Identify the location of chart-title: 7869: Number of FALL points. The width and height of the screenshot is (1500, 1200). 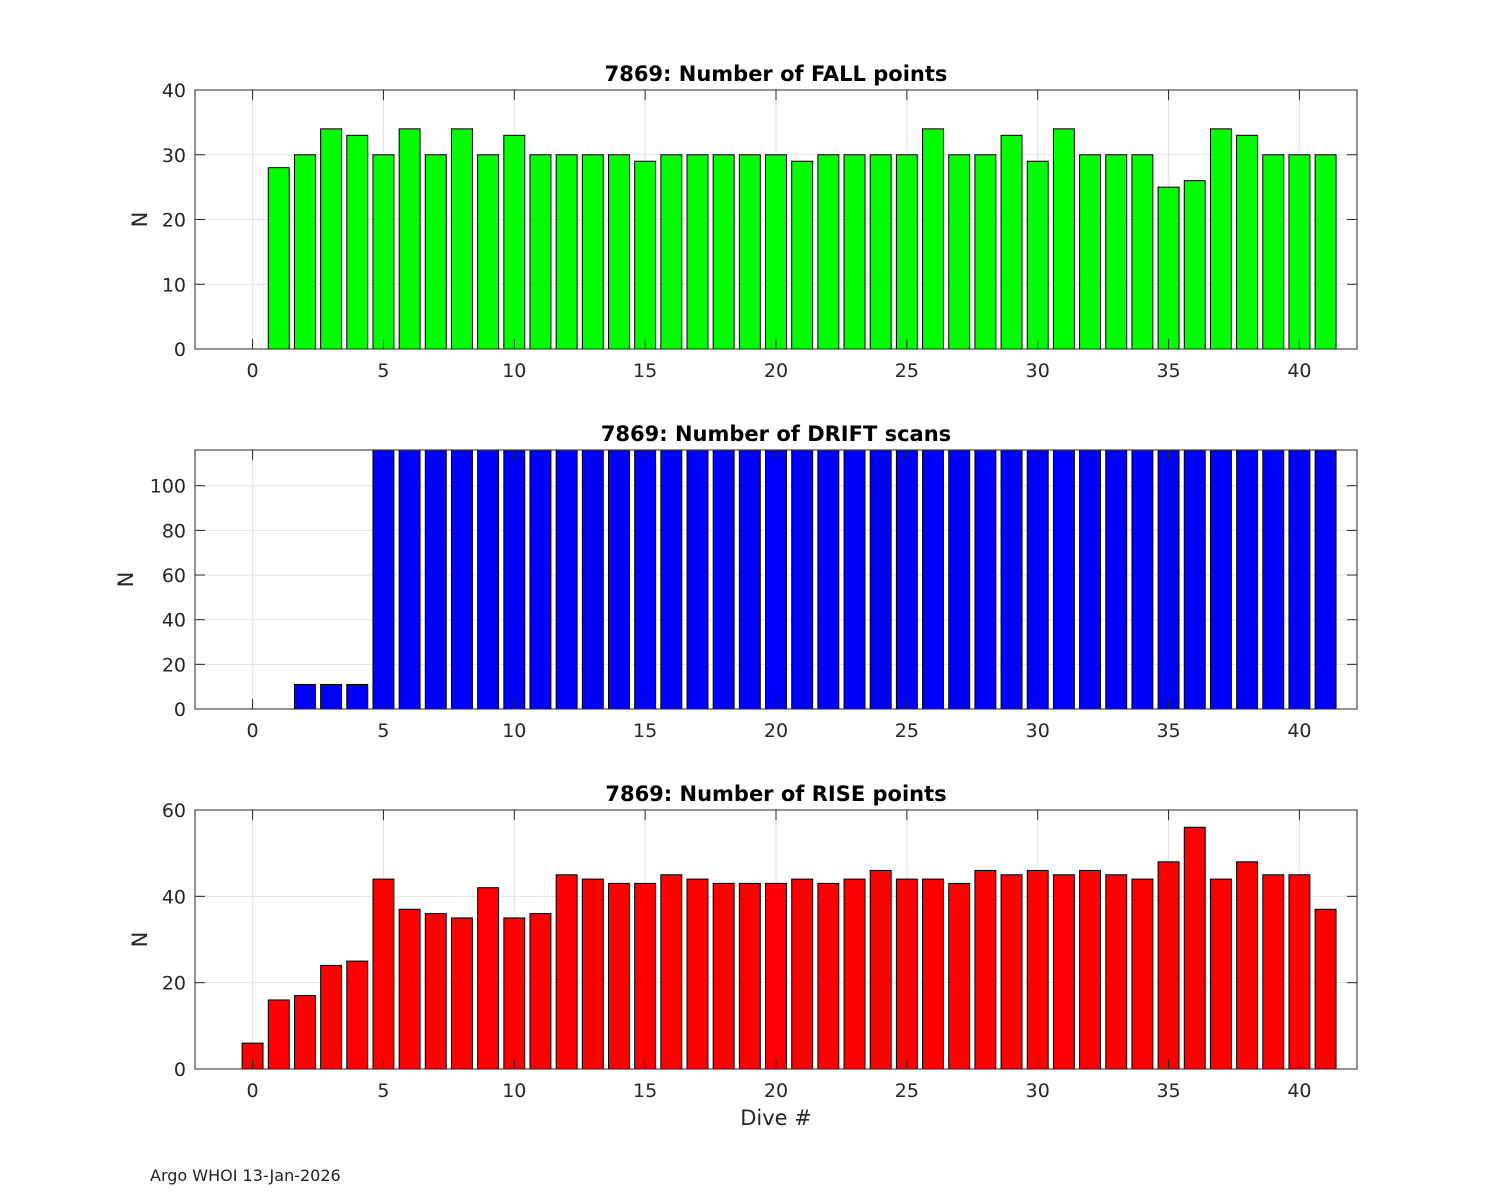
(776, 74).